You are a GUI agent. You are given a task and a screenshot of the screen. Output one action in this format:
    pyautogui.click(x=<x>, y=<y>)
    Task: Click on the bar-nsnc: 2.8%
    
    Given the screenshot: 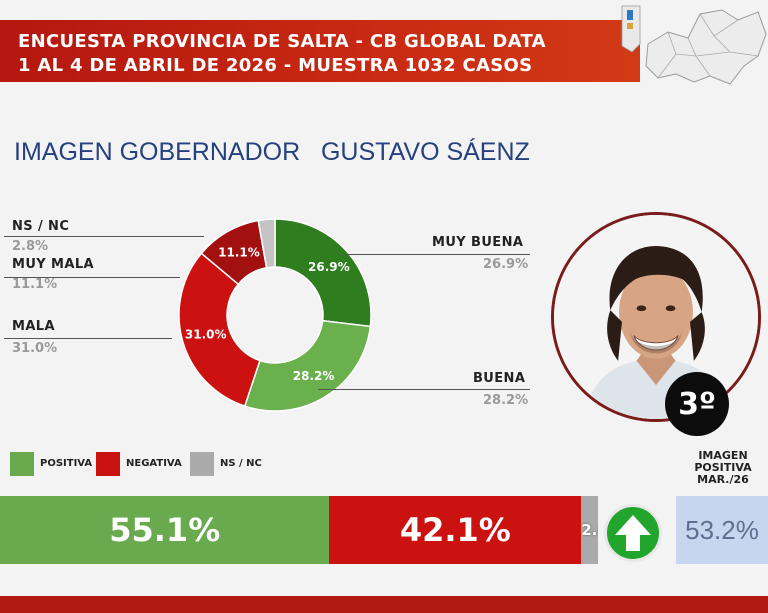 What is the action you would take?
    pyautogui.click(x=589, y=530)
    